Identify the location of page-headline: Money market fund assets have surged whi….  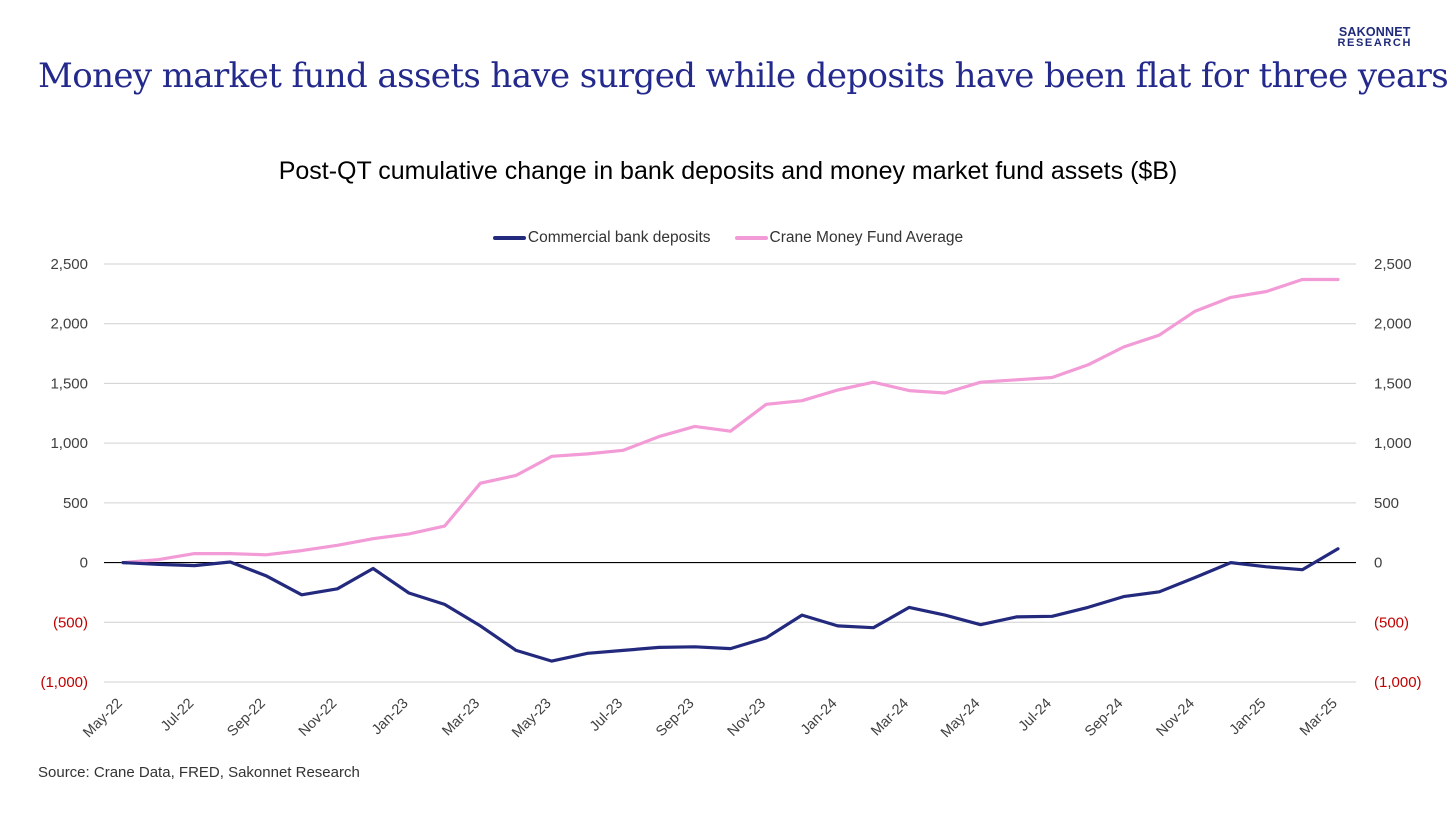
(743, 76).